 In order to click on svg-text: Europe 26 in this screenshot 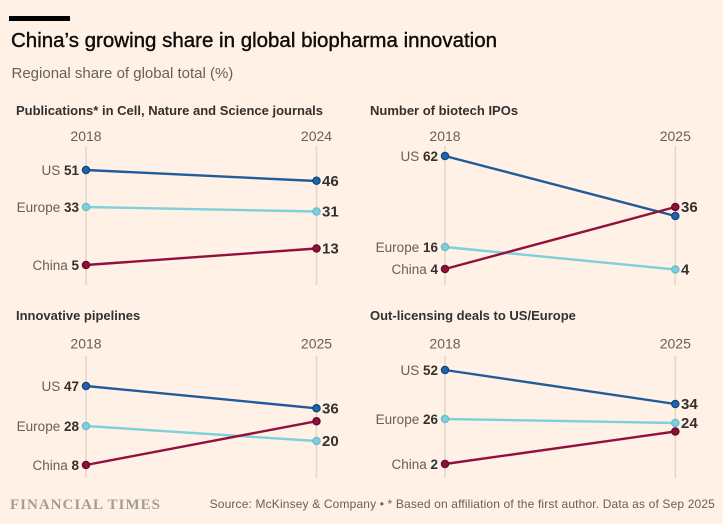, I will do `click(407, 419)`.